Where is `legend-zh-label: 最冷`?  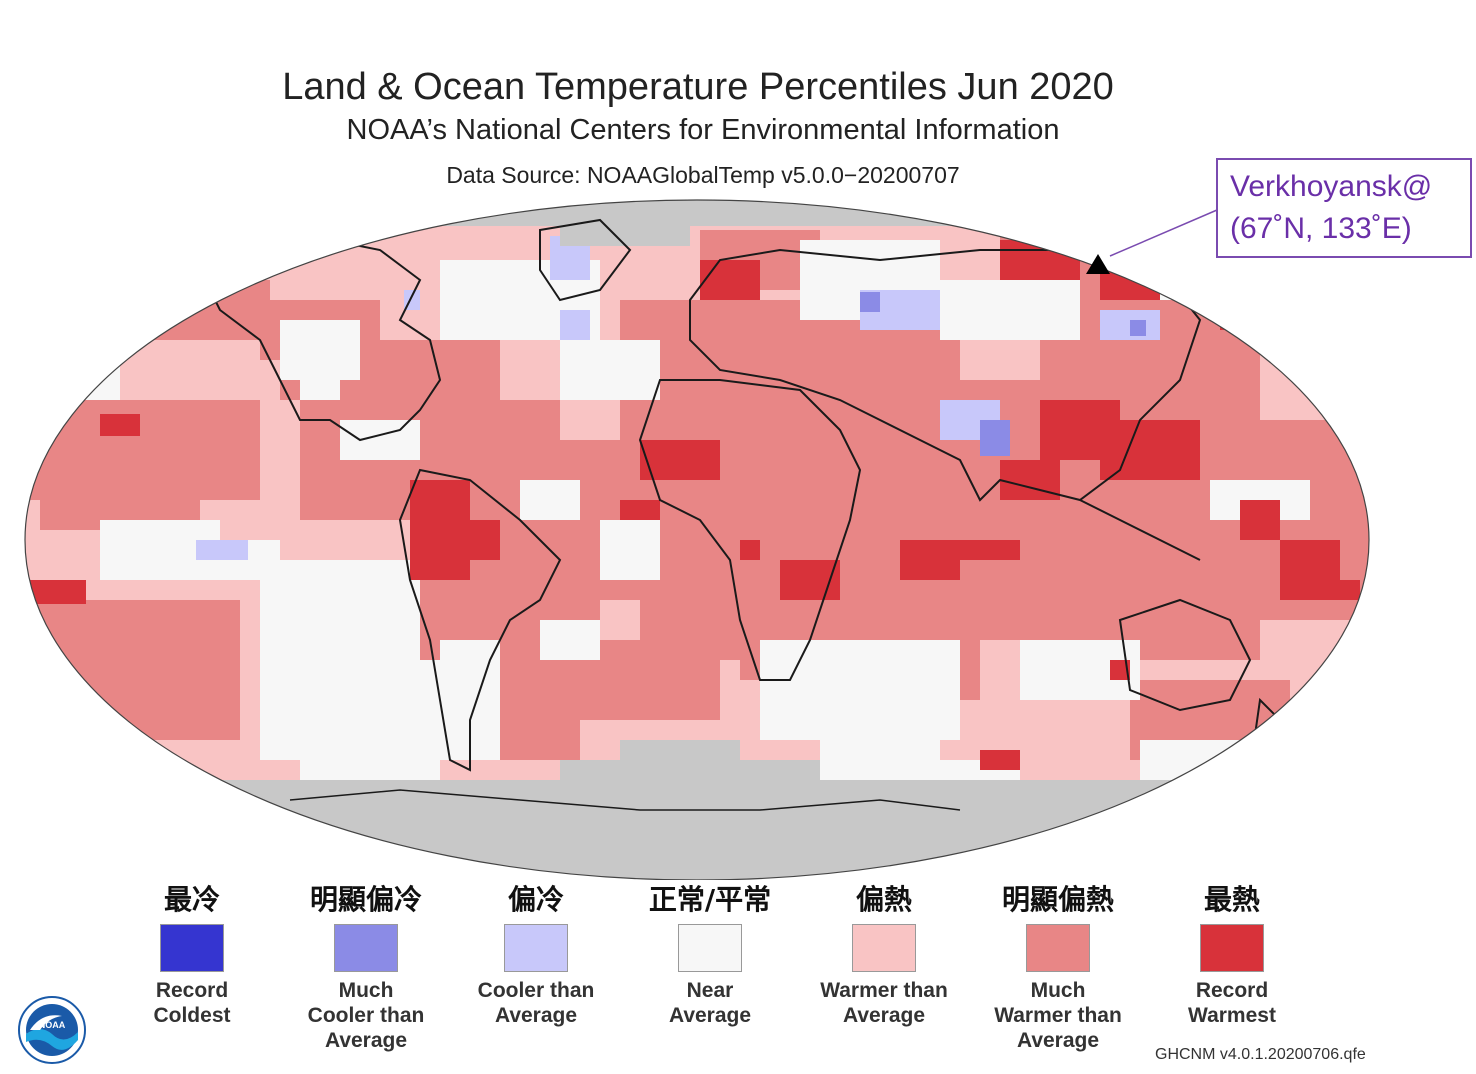
legend-zh-label: 最冷 is located at coordinates (191, 899).